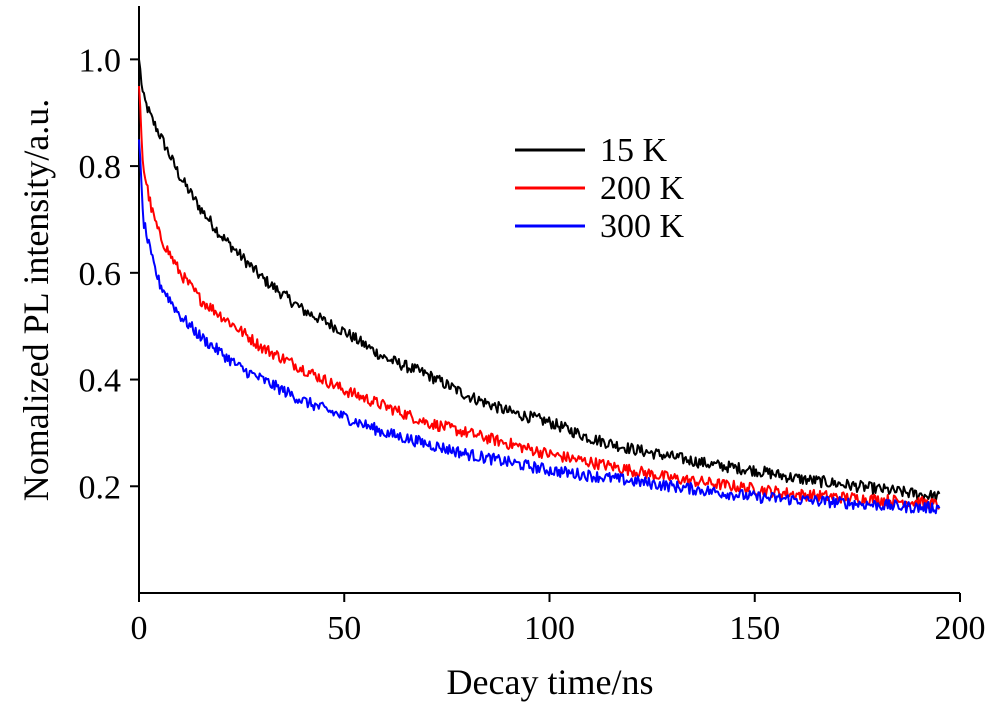 This screenshot has width=1000, height=705. I want to click on x-tick-label: 0, so click(139, 628).